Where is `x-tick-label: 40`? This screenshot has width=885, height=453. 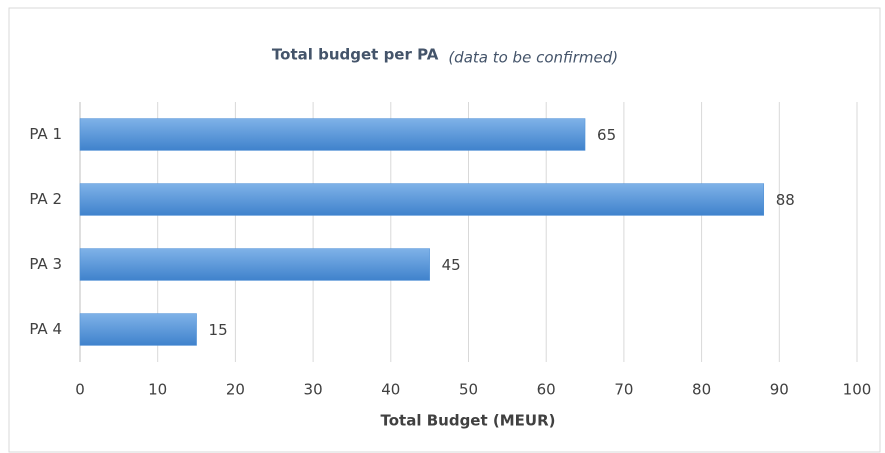
x-tick-label: 40 is located at coordinates (390, 390).